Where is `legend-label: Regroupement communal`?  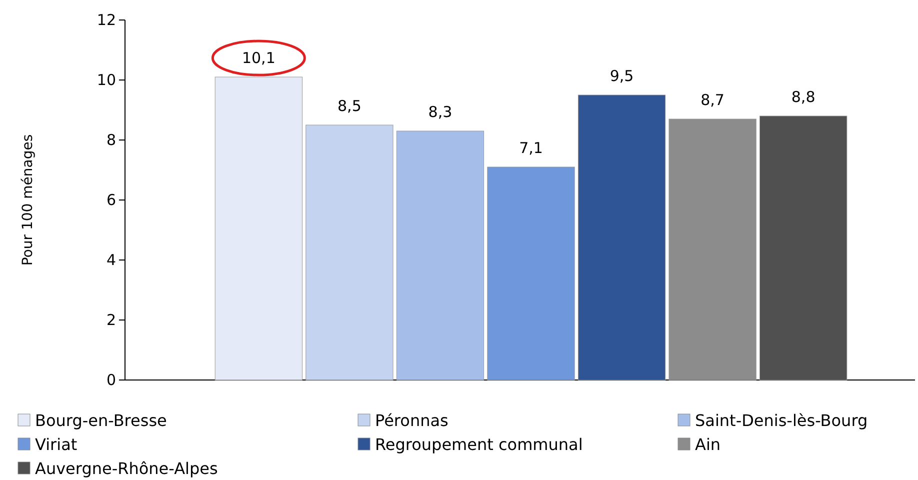
legend-label: Regroupement communal is located at coordinates (479, 444).